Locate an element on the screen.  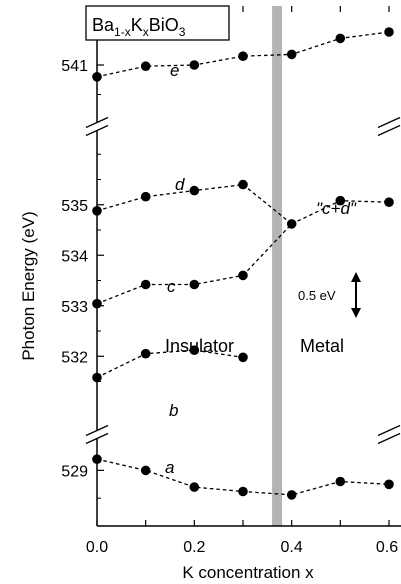
series-label-e: e is located at coordinates (174, 70).